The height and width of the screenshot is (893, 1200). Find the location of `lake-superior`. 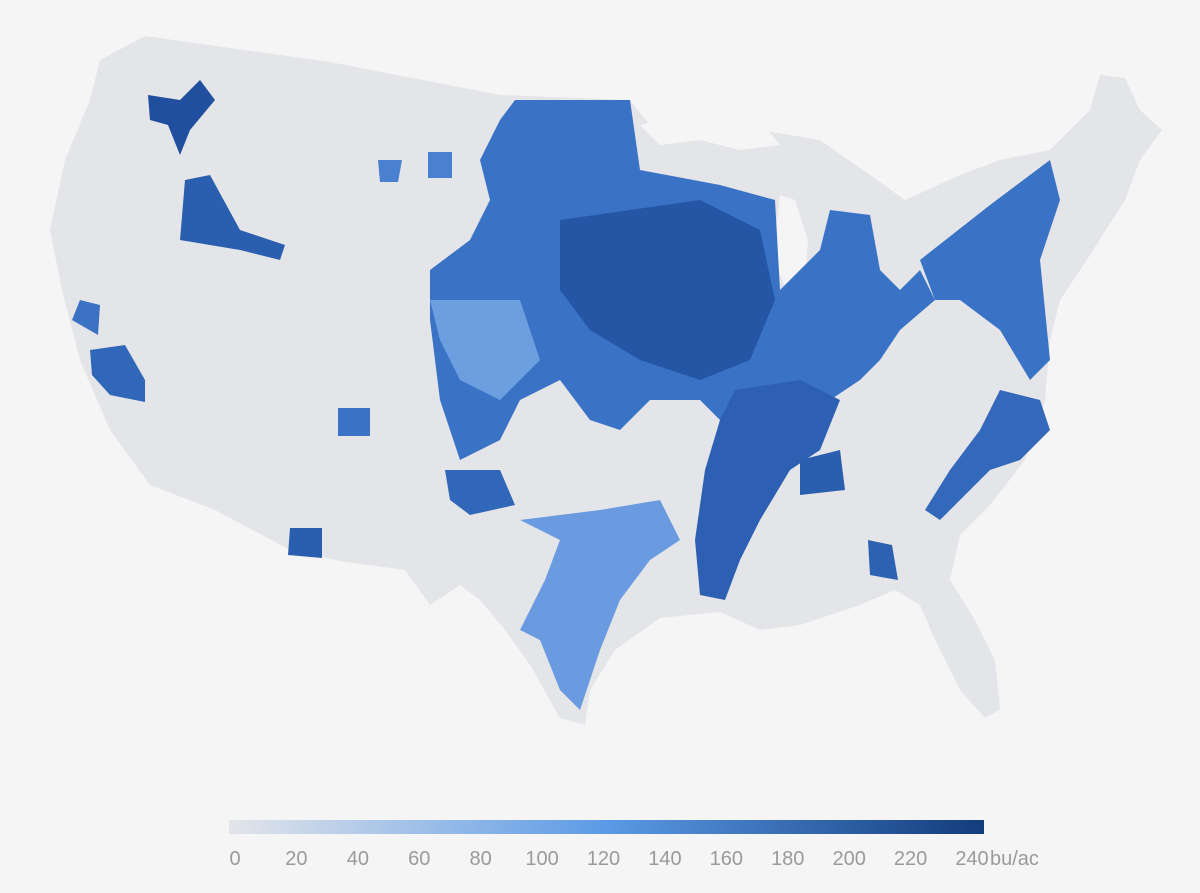

lake-superior is located at coordinates (710, 130).